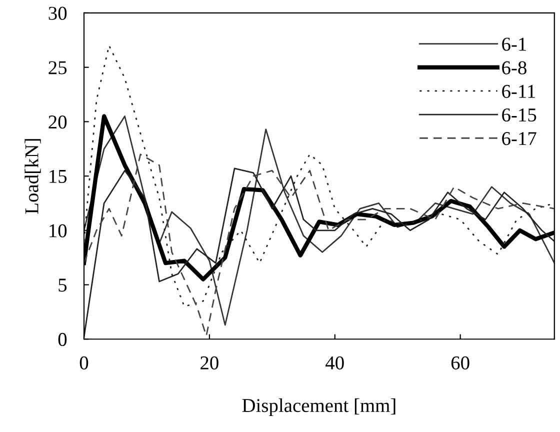  What do you see at coordinates (460, 363) in the screenshot?
I see `x-tick-label: 60` at bounding box center [460, 363].